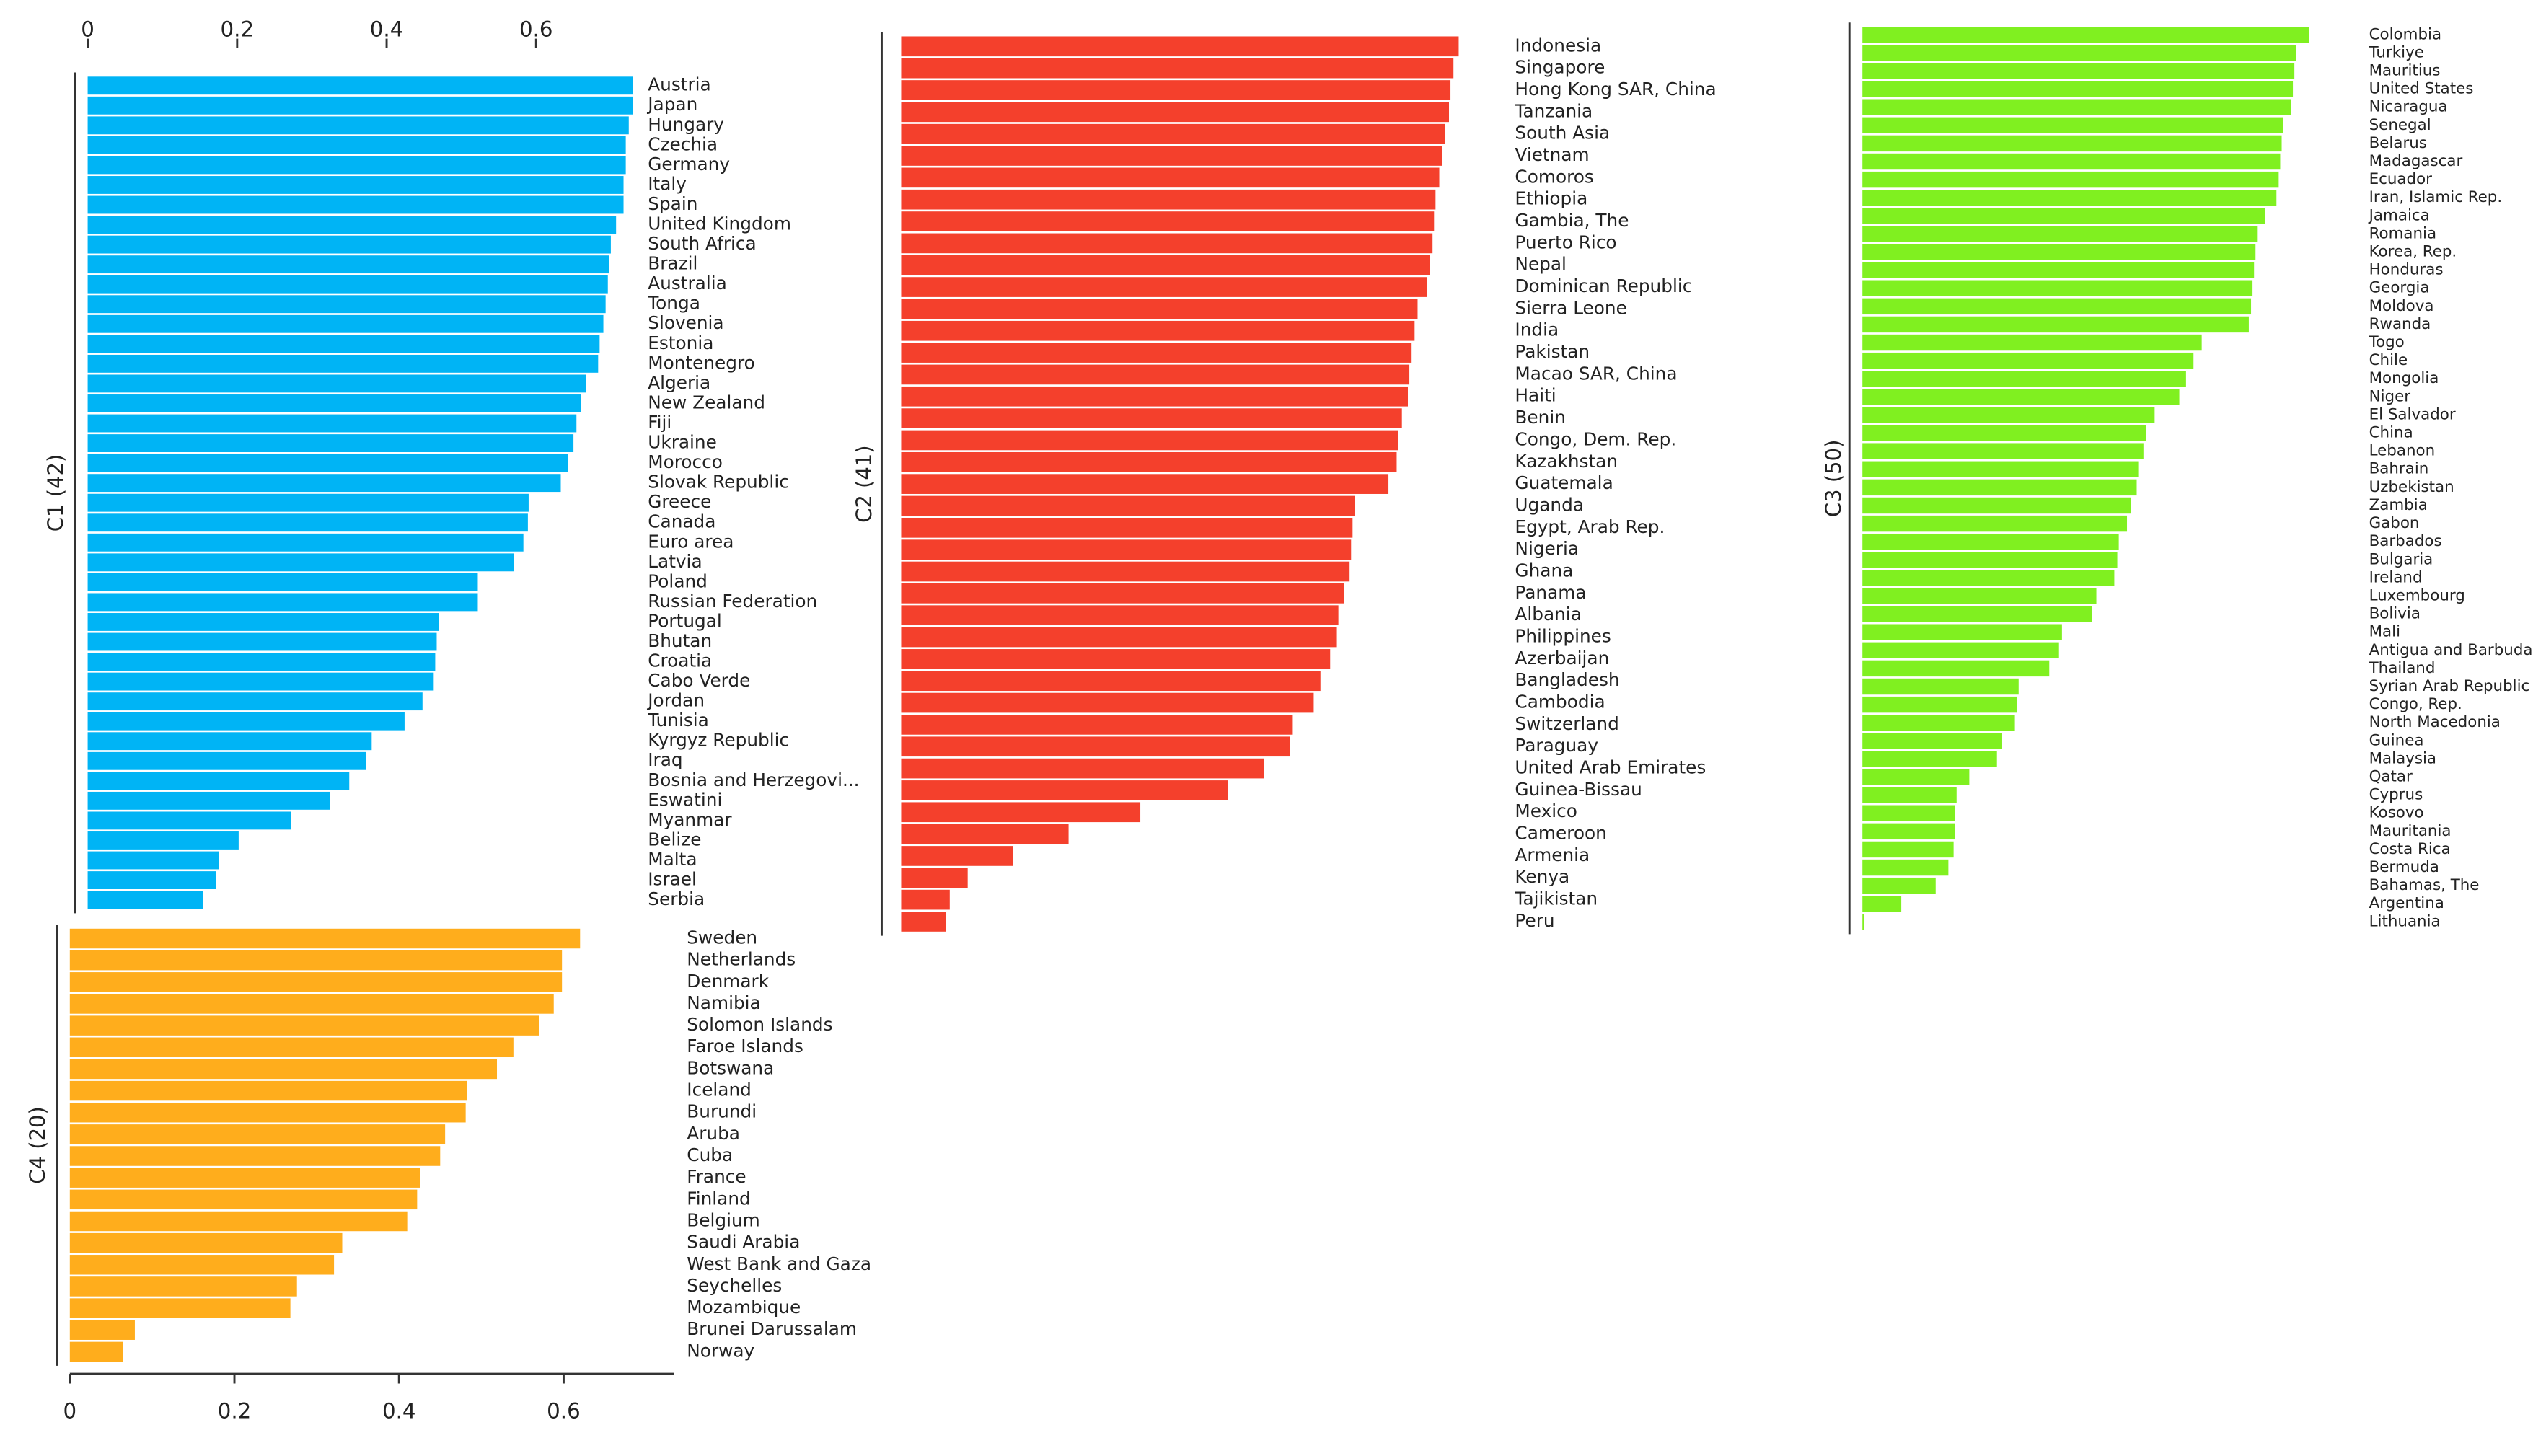  What do you see at coordinates (2384, 632) in the screenshot?
I see `category-label: Mali` at bounding box center [2384, 632].